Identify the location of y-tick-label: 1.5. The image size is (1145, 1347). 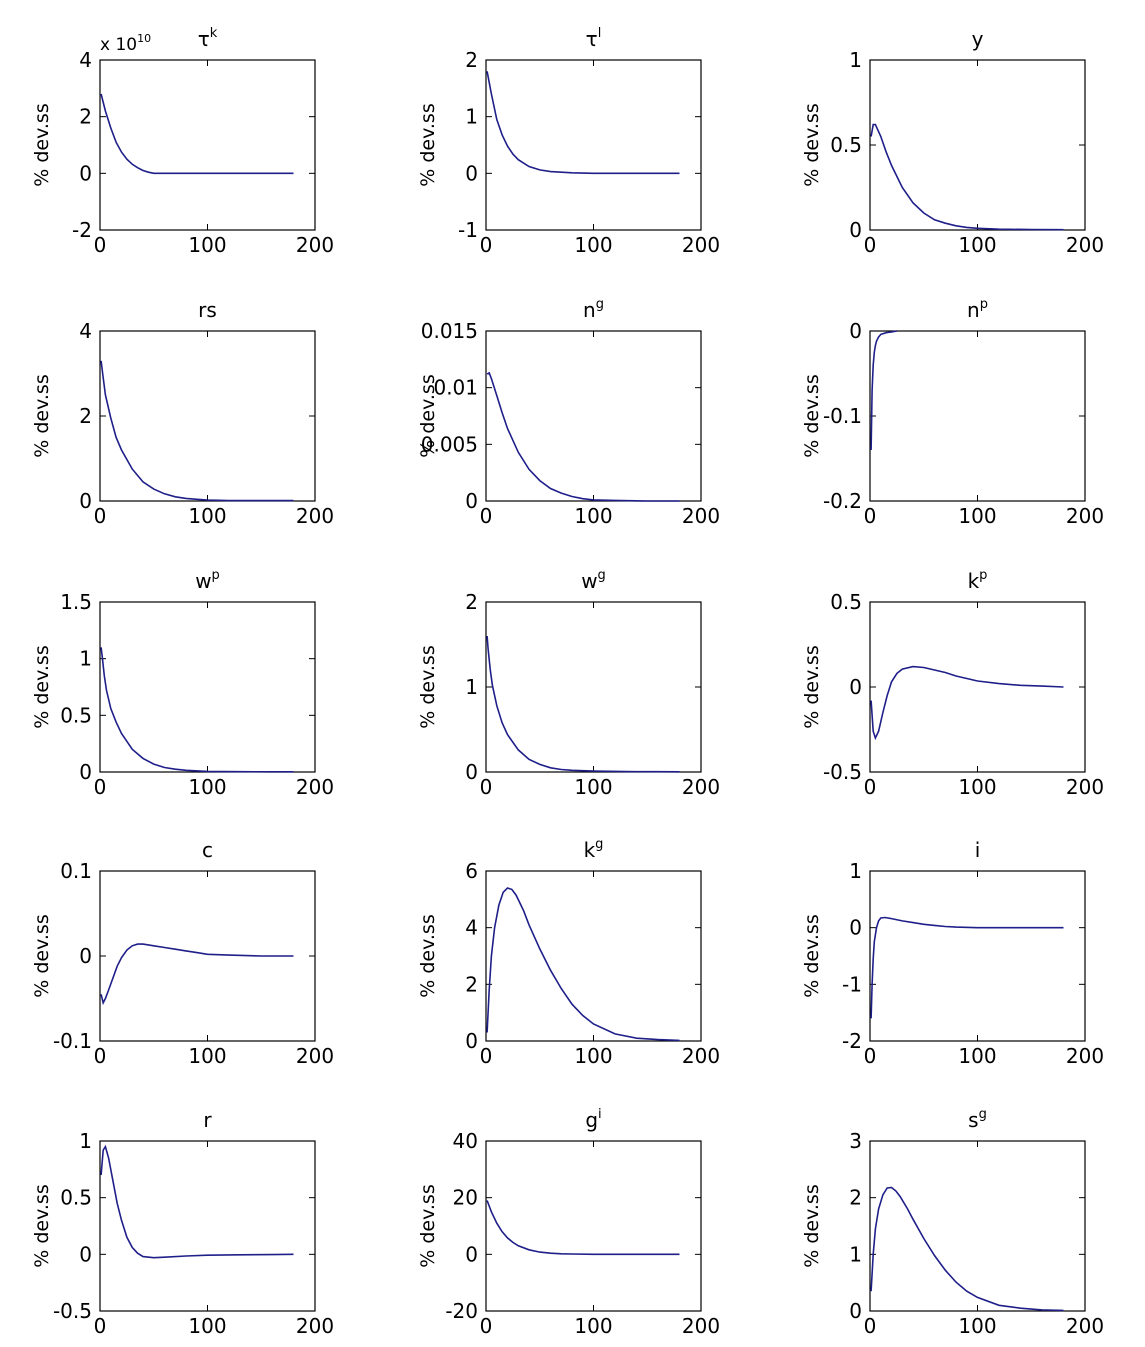
(76, 602).